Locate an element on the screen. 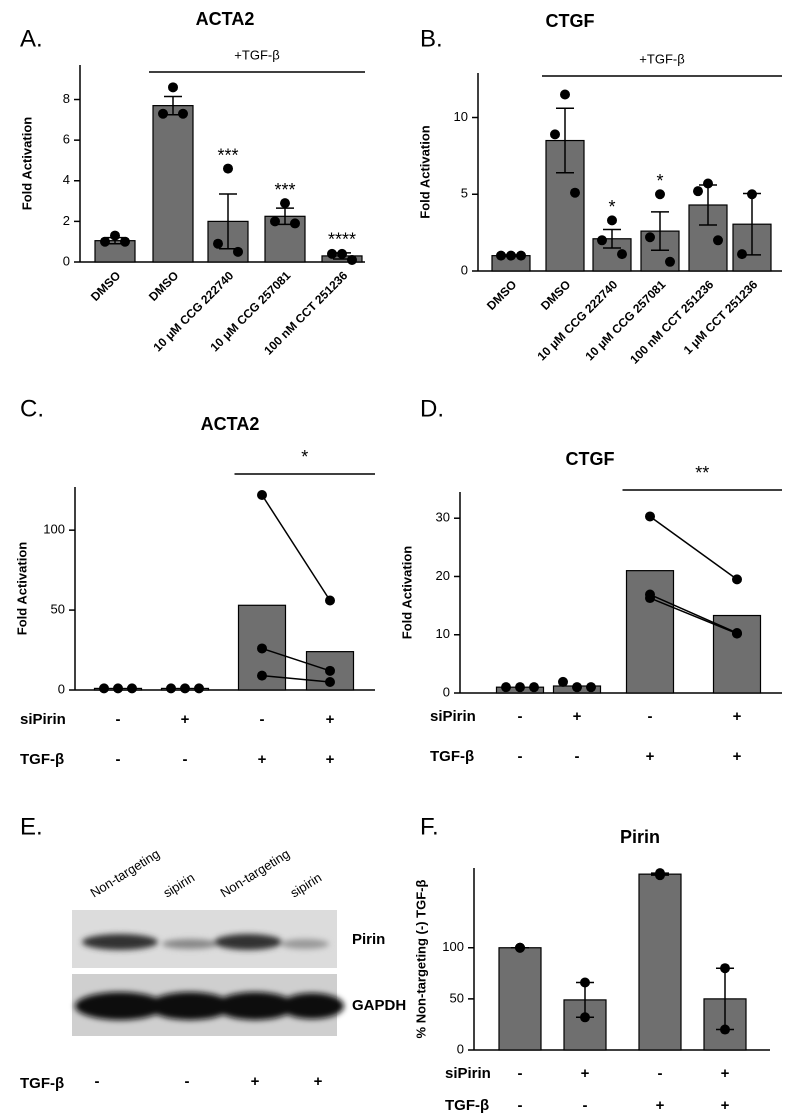 This screenshot has height=1118, width=800. panel-letter: B. is located at coordinates (431, 38).